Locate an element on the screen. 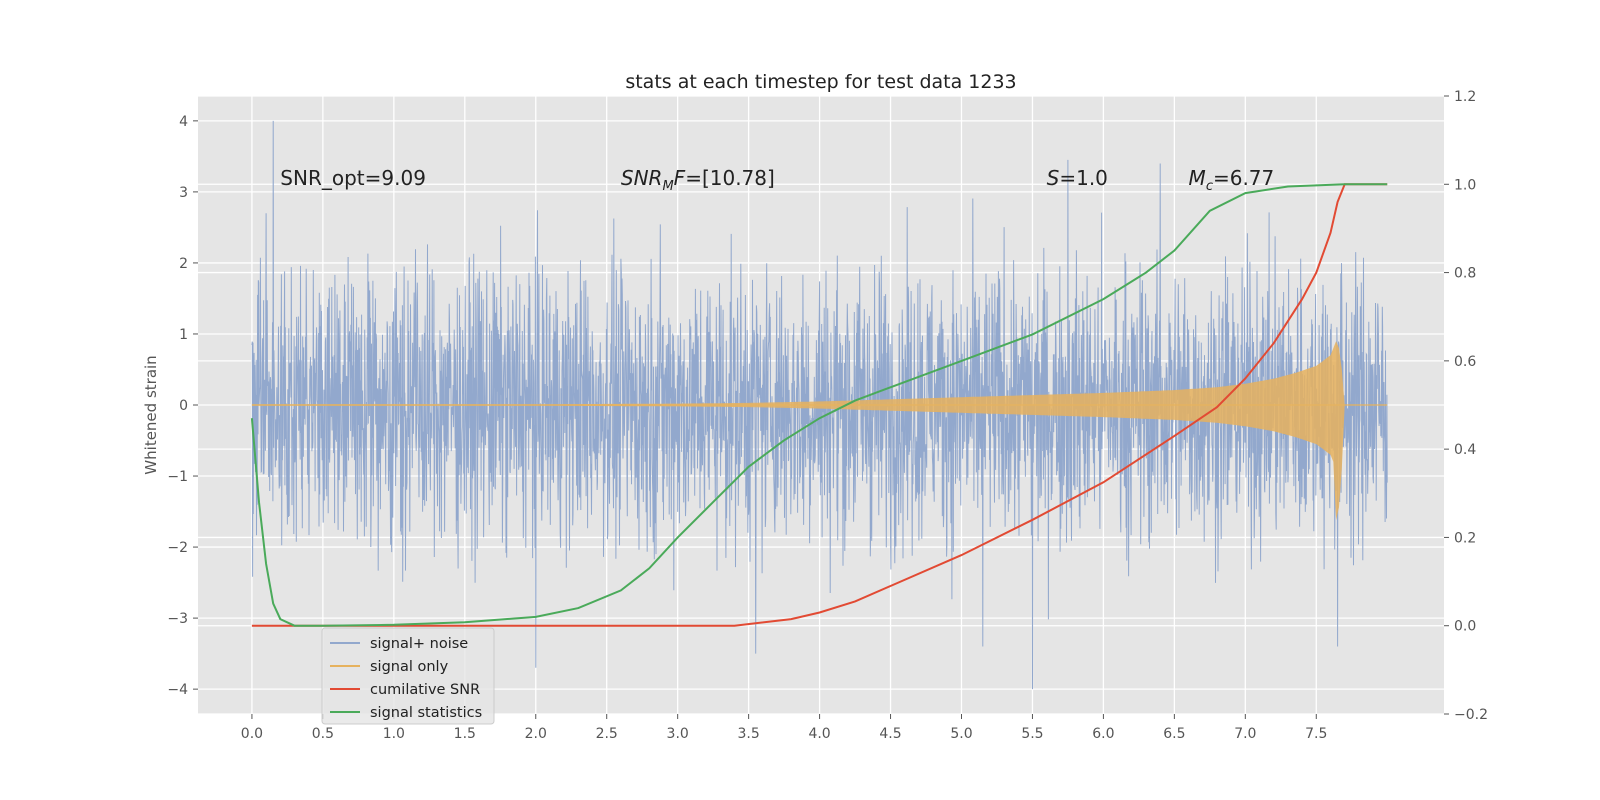  annotation-2: S=1.0 is located at coordinates (1077, 178).